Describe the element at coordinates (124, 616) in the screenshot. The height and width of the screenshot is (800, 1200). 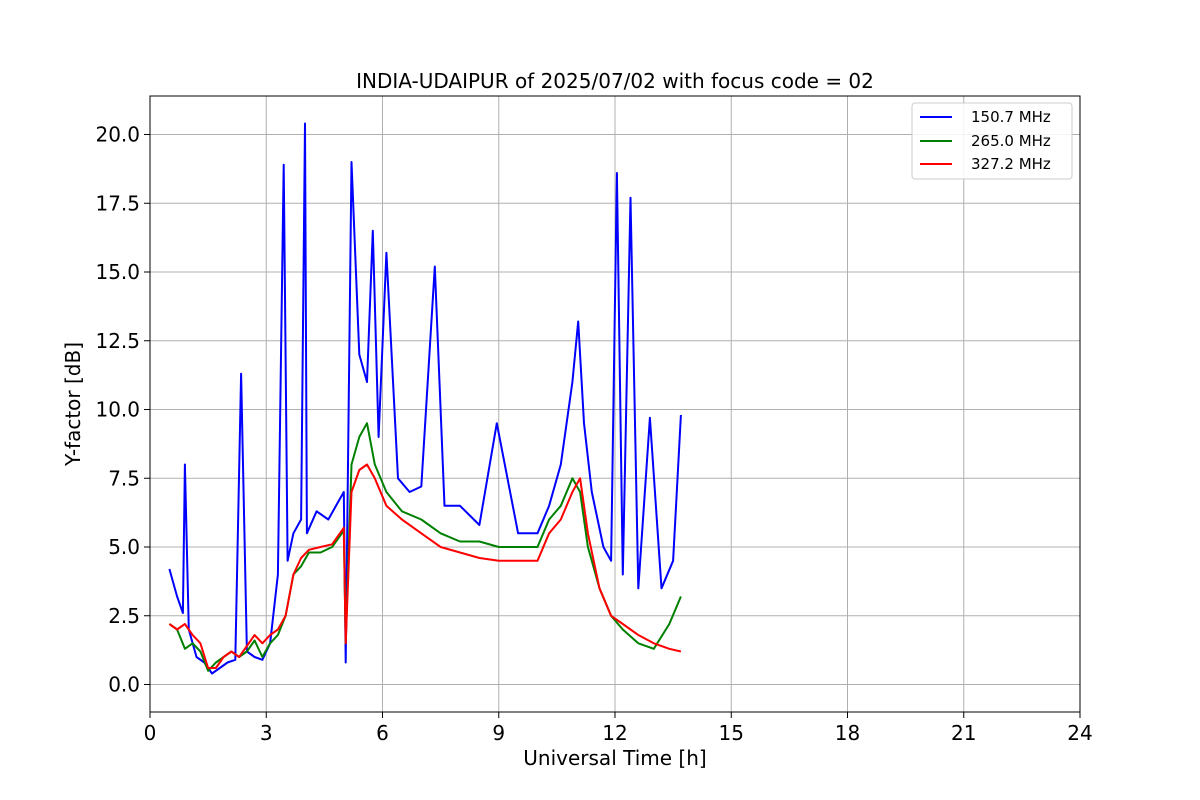
I see `y-tick-label: 2.5` at that location.